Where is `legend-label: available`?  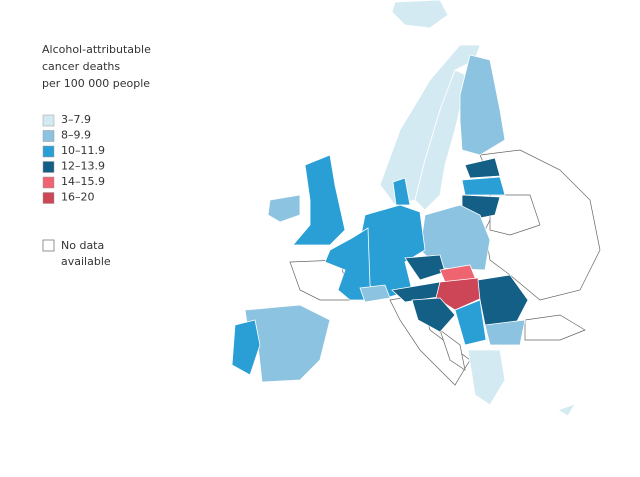 legend-label: available is located at coordinates (86, 261).